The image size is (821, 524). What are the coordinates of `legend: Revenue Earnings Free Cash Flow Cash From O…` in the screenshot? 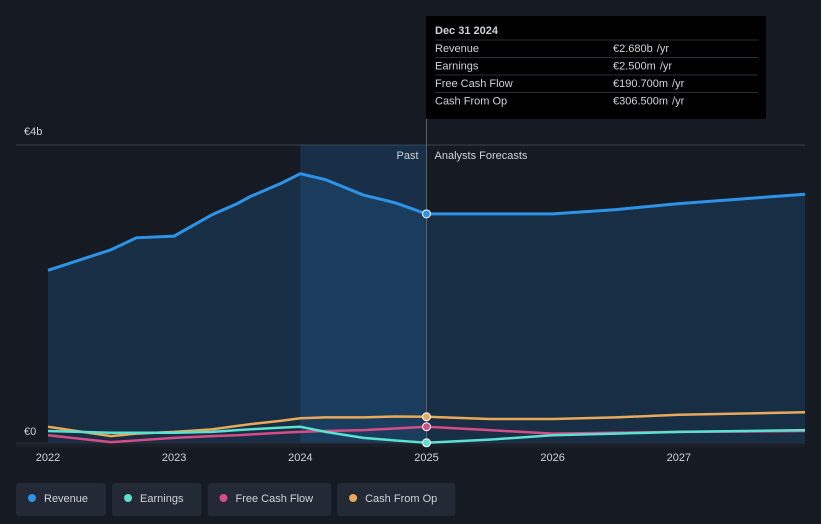 It's located at (236, 499).